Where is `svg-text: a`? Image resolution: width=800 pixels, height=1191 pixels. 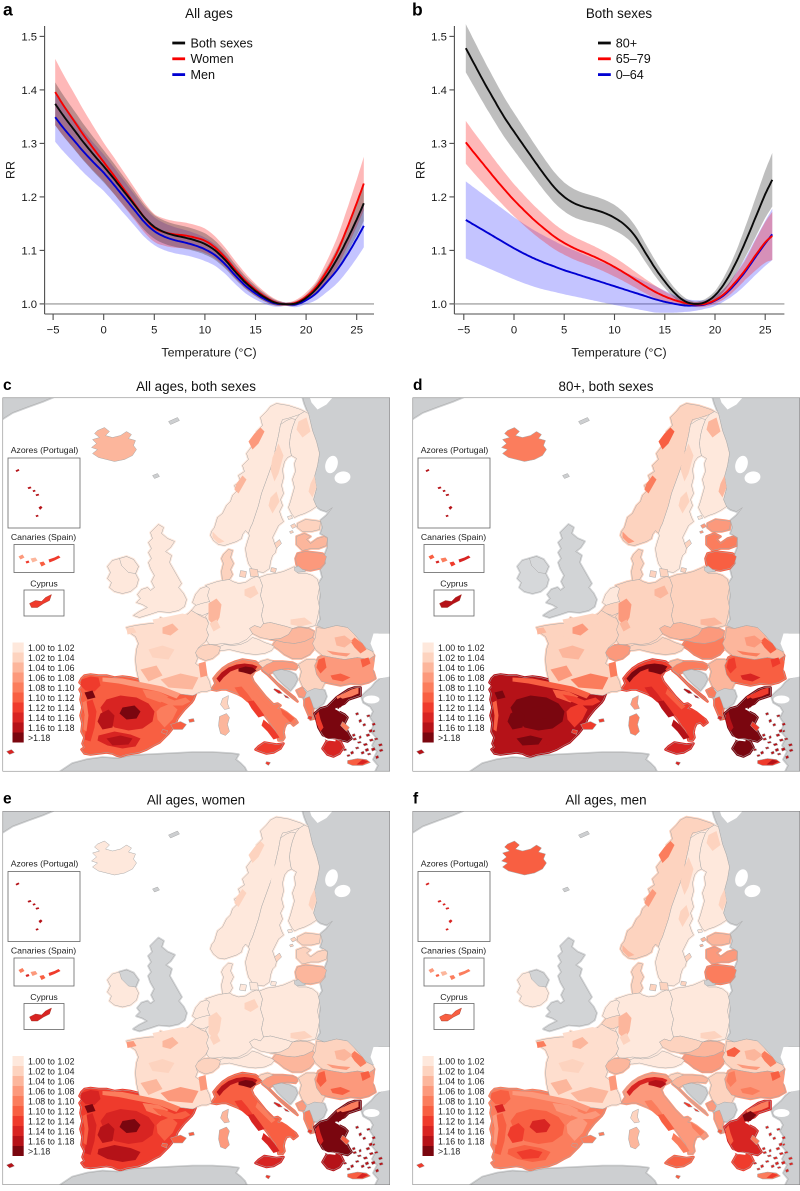
svg-text: a is located at coordinates (8, 10).